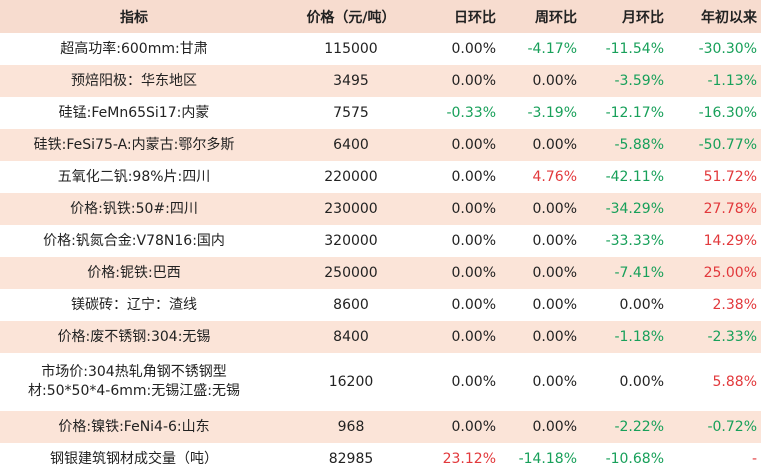  I want to click on header-month-change: 月环比, so click(643, 17).